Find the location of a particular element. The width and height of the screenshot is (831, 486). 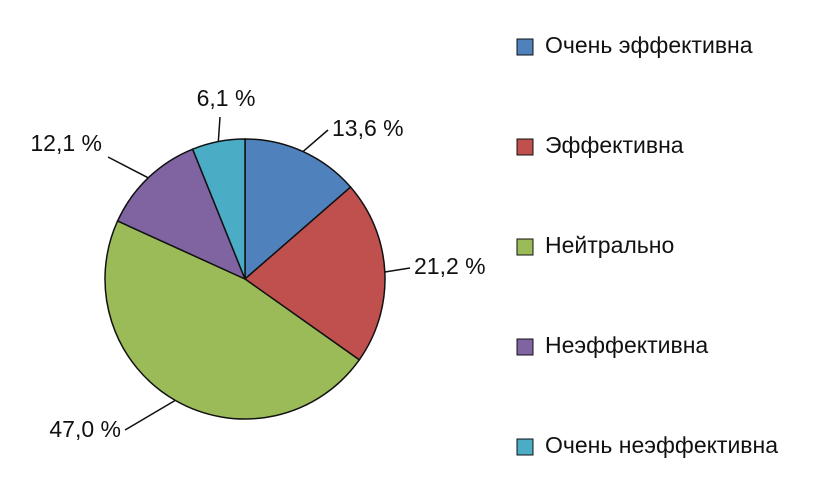

legend-label: Нейтрально is located at coordinates (609, 245).